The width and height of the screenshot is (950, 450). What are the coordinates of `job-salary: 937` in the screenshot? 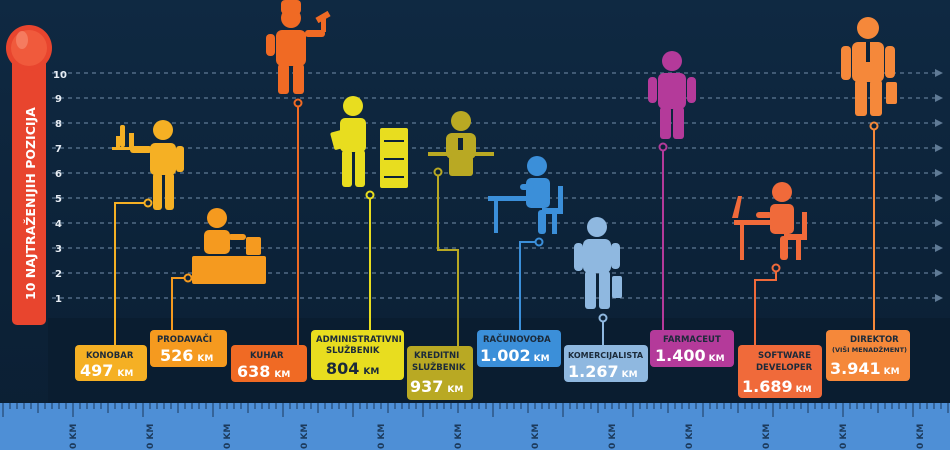 It's located at (426, 386).